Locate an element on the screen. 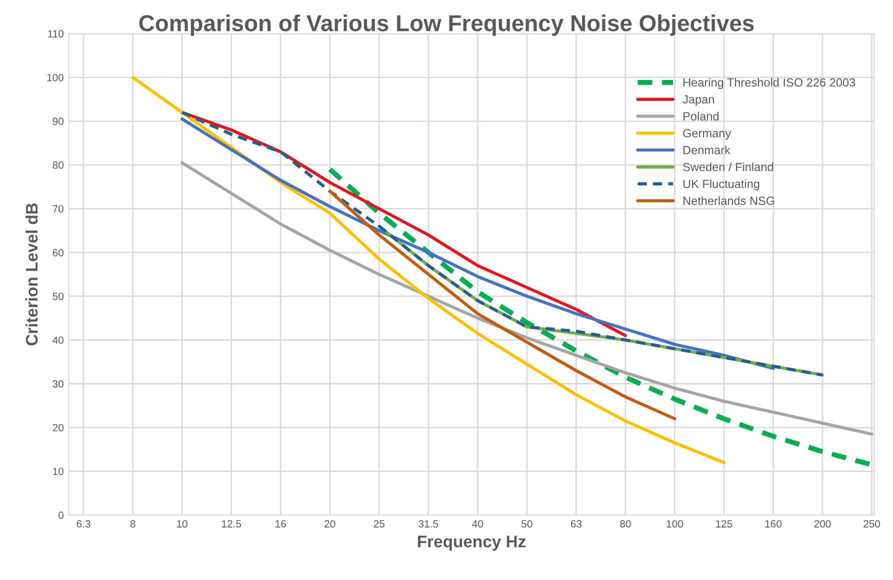  legend-label: Germany is located at coordinates (707, 134).